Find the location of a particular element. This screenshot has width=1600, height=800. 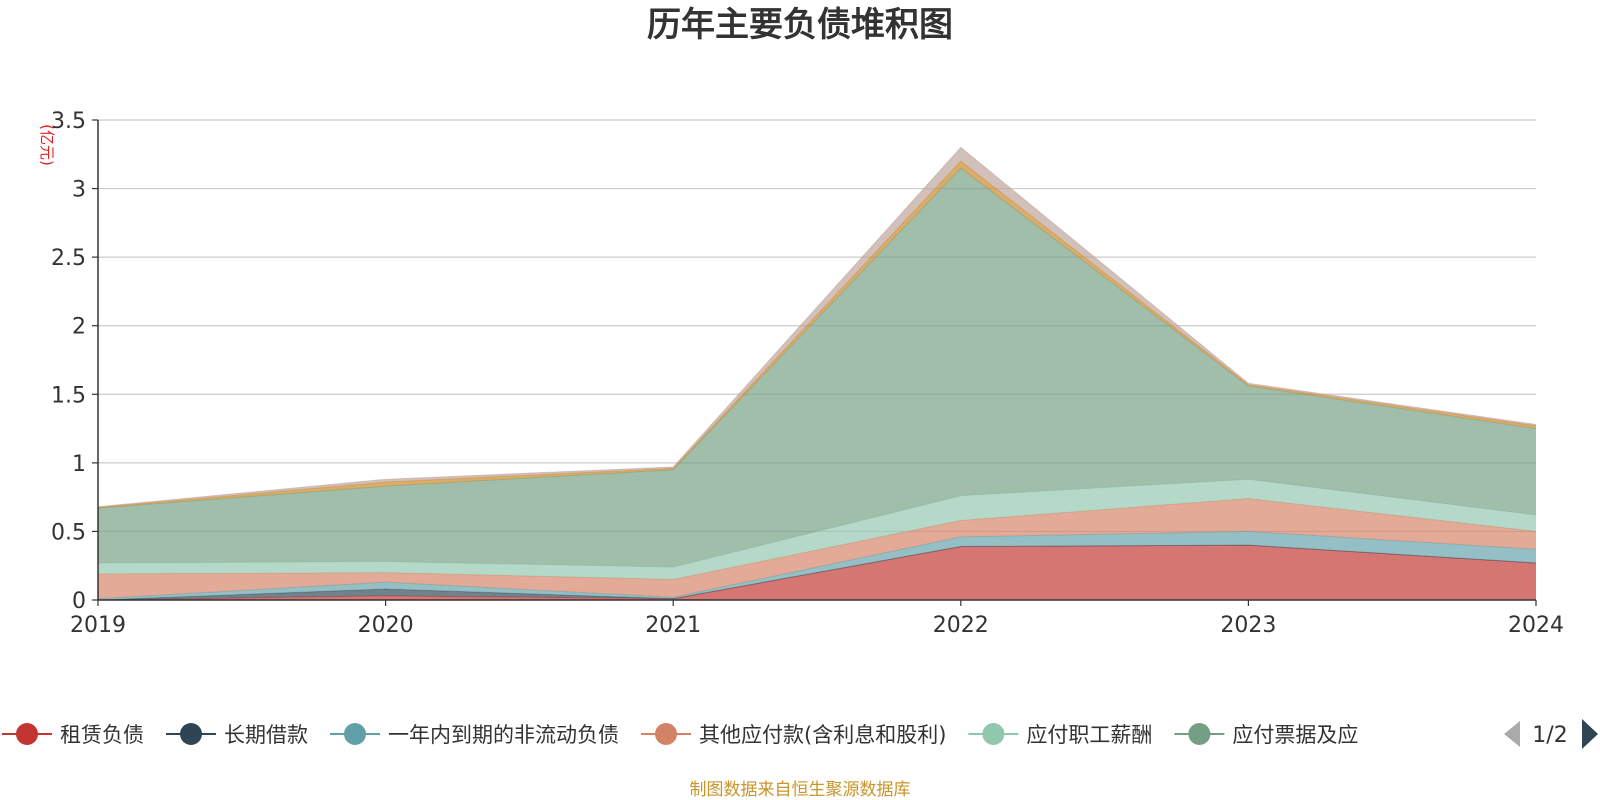

prev-page-icon is located at coordinates (1512, 734).